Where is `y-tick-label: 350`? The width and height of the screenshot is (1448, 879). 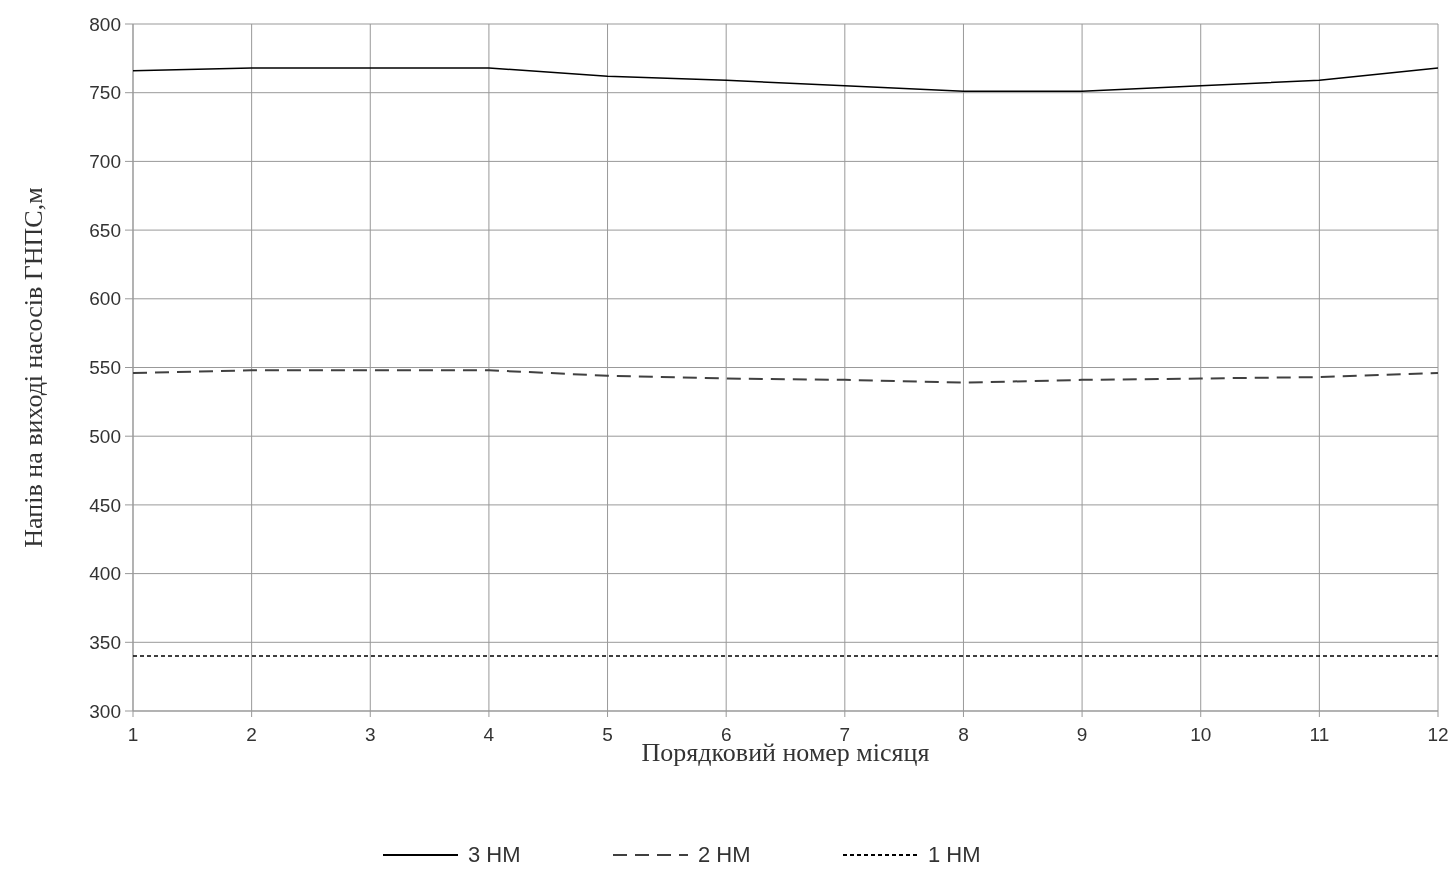 y-tick-label: 350 is located at coordinates (105, 642).